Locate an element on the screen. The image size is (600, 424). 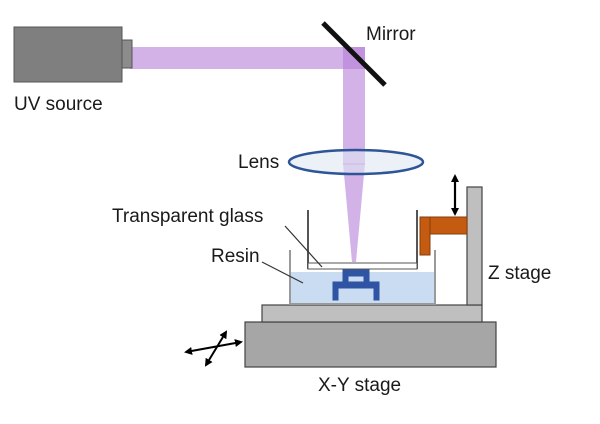
lens-label: Lens is located at coordinates (258, 162).